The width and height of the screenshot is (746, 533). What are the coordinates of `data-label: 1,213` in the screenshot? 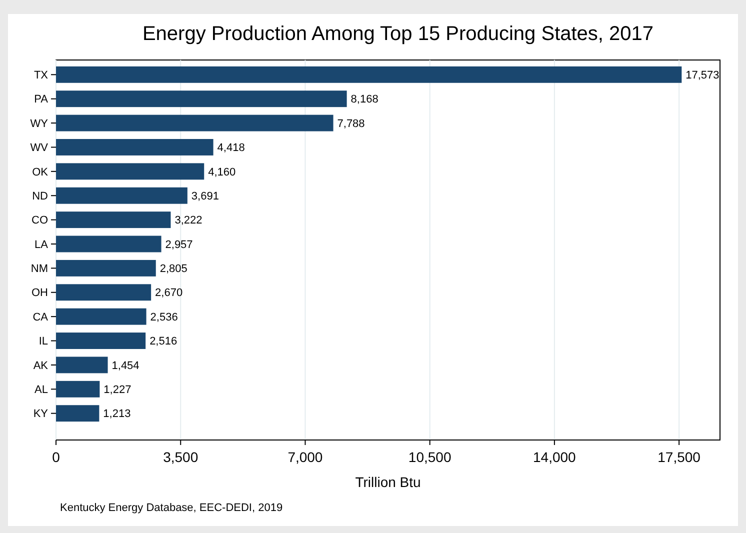 It's located at (117, 414).